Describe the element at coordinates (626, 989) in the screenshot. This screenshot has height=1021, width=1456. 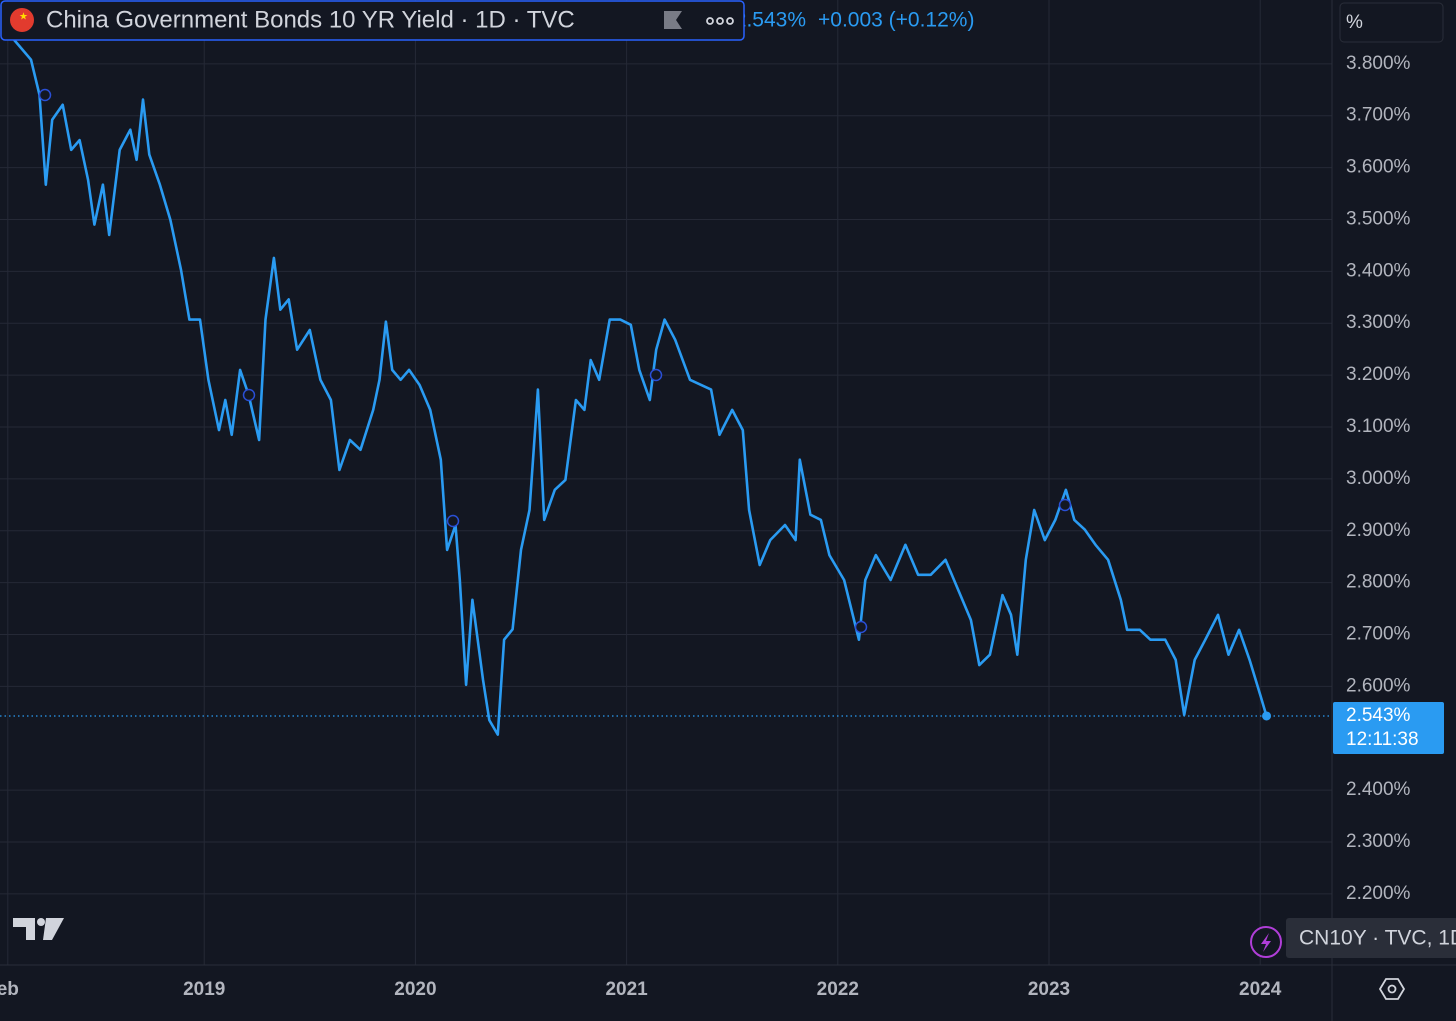
I see `x-tick-label: 2021` at that location.